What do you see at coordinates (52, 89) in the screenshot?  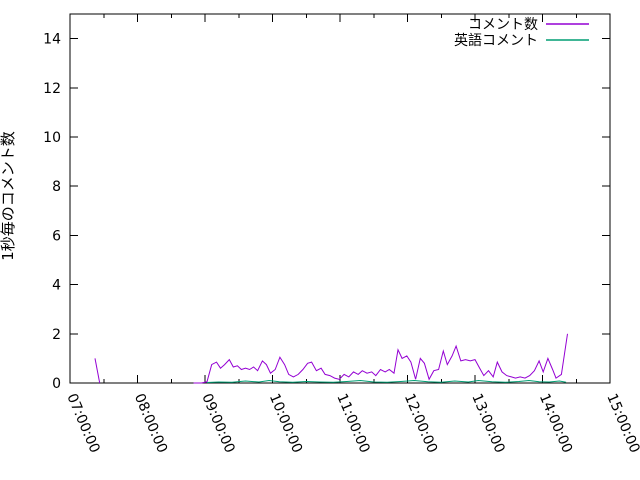 I see `y-tick-label: 12` at bounding box center [52, 89].